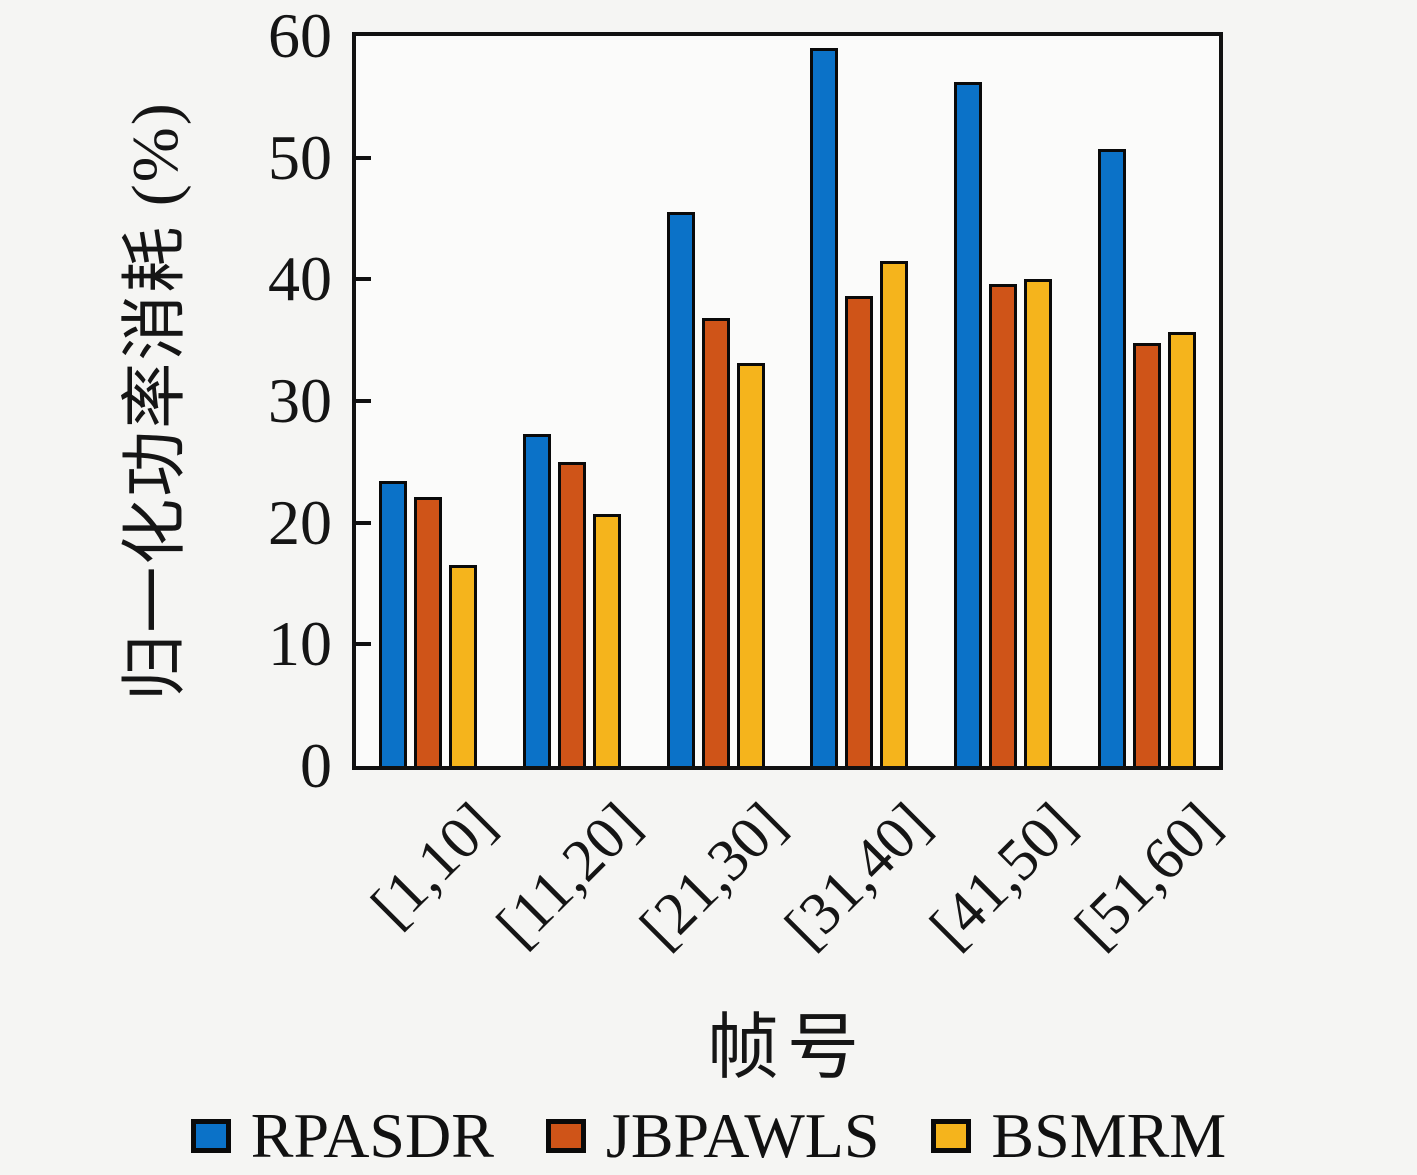  Describe the element at coordinates (300, 157) in the screenshot. I see `y-tick-label: 50` at that location.